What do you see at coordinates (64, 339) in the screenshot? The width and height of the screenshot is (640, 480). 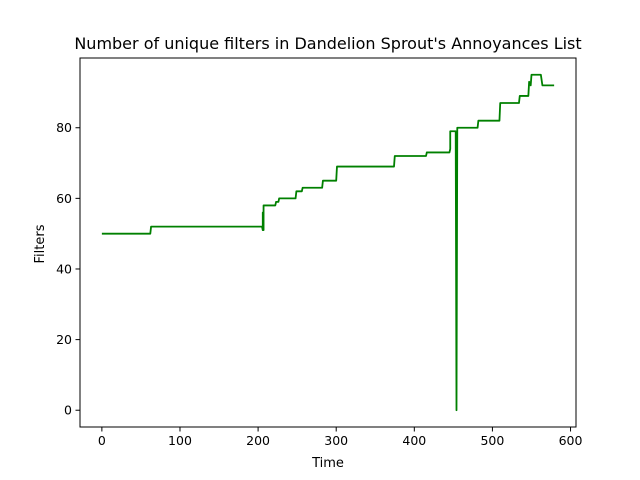 I see `y-tick-label: 20` at bounding box center [64, 339].